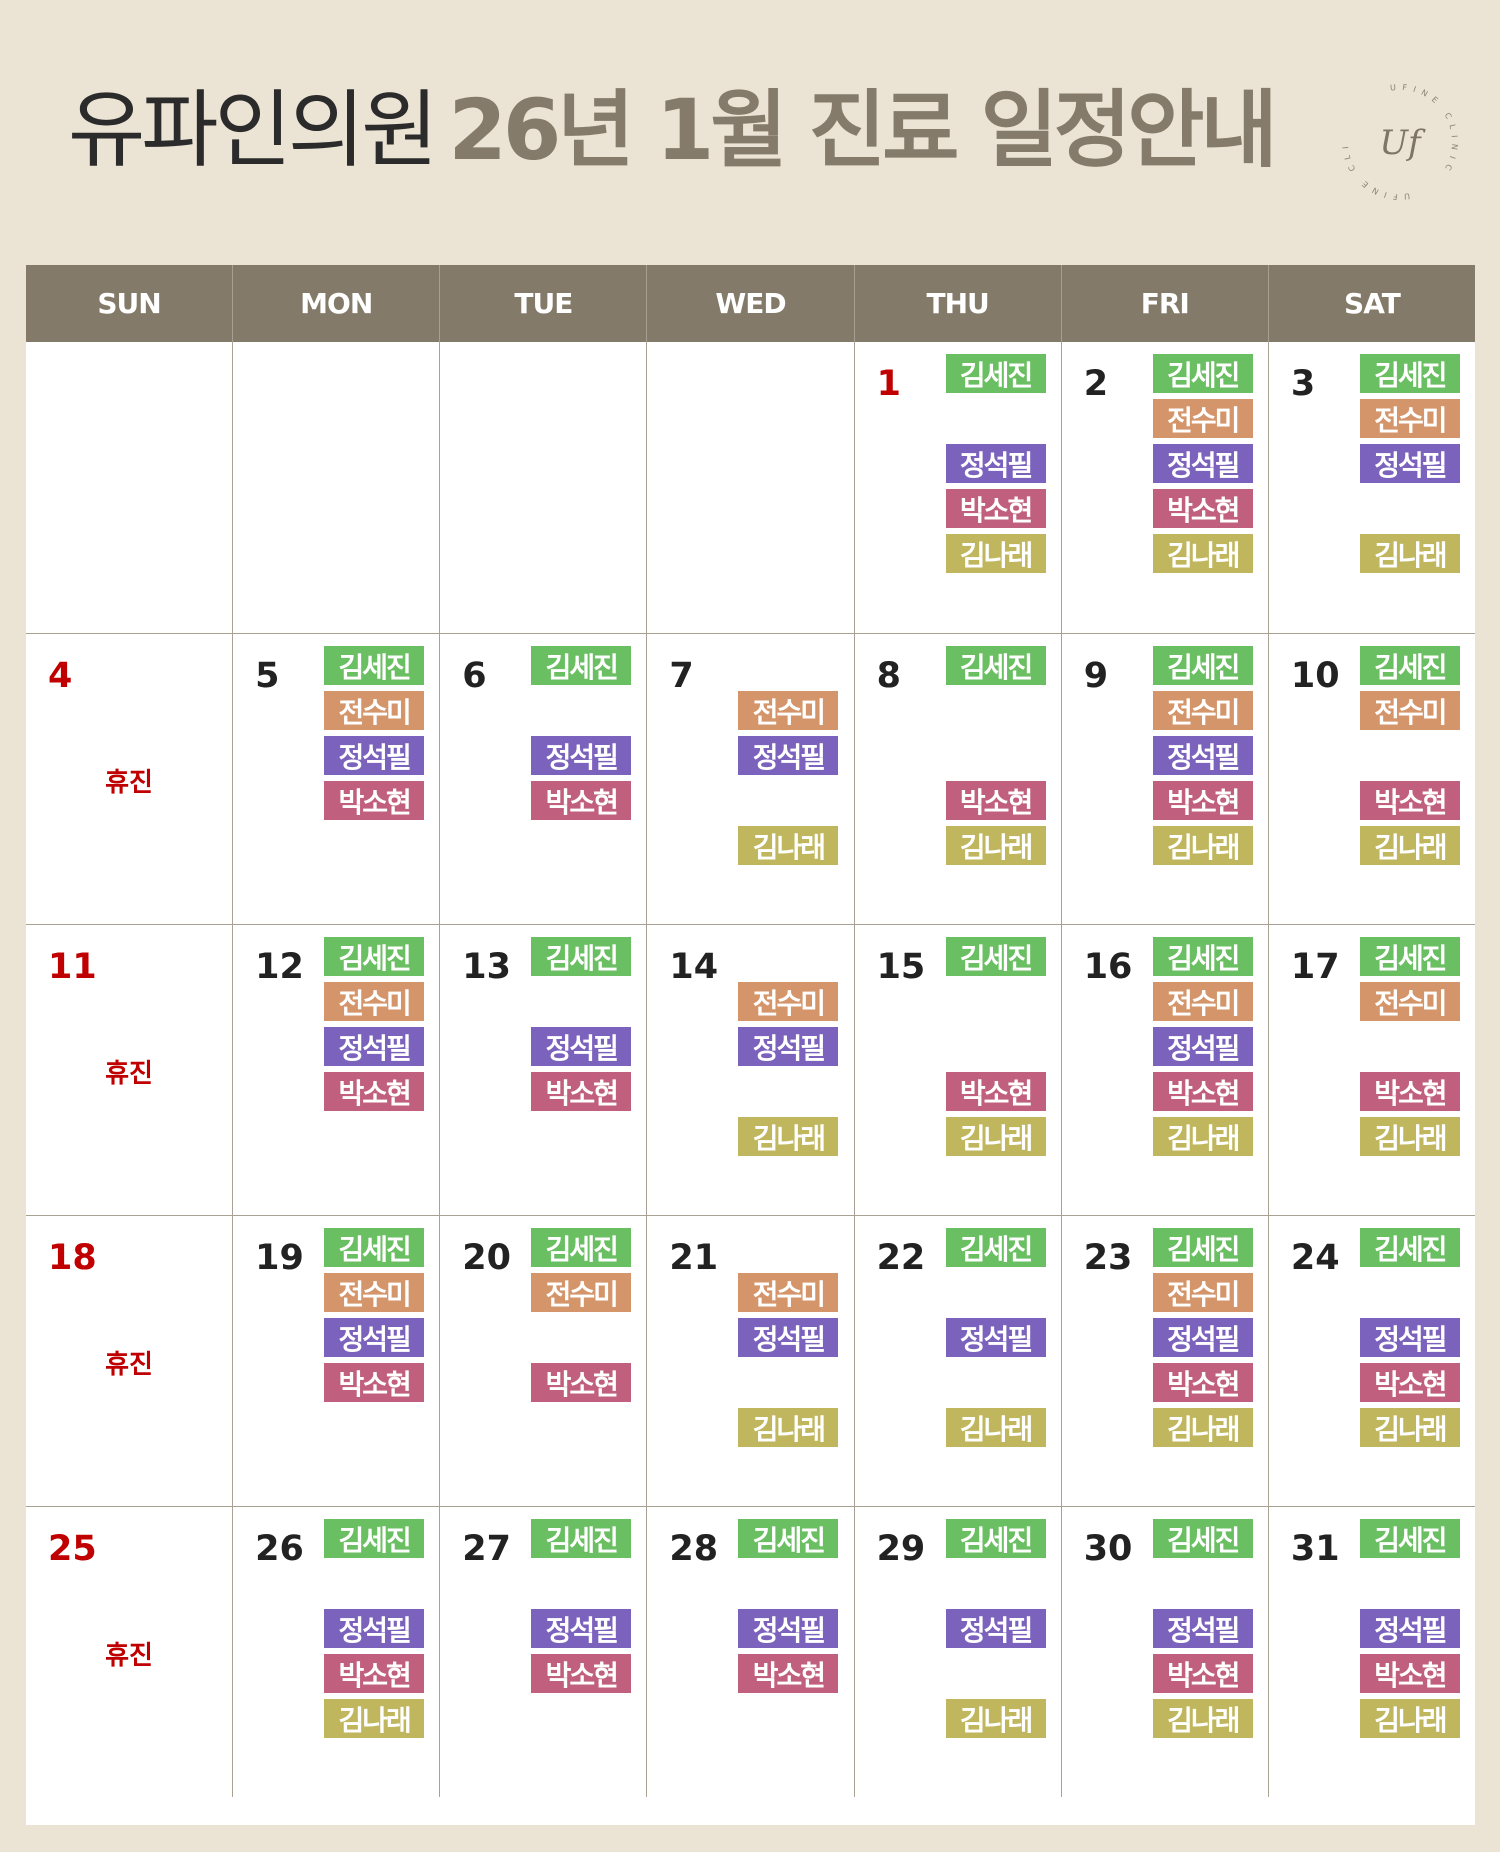  What do you see at coordinates (335, 1361) in the screenshot?
I see `day-cell: 19 김세진 전수미 정석필 박소현` at bounding box center [335, 1361].